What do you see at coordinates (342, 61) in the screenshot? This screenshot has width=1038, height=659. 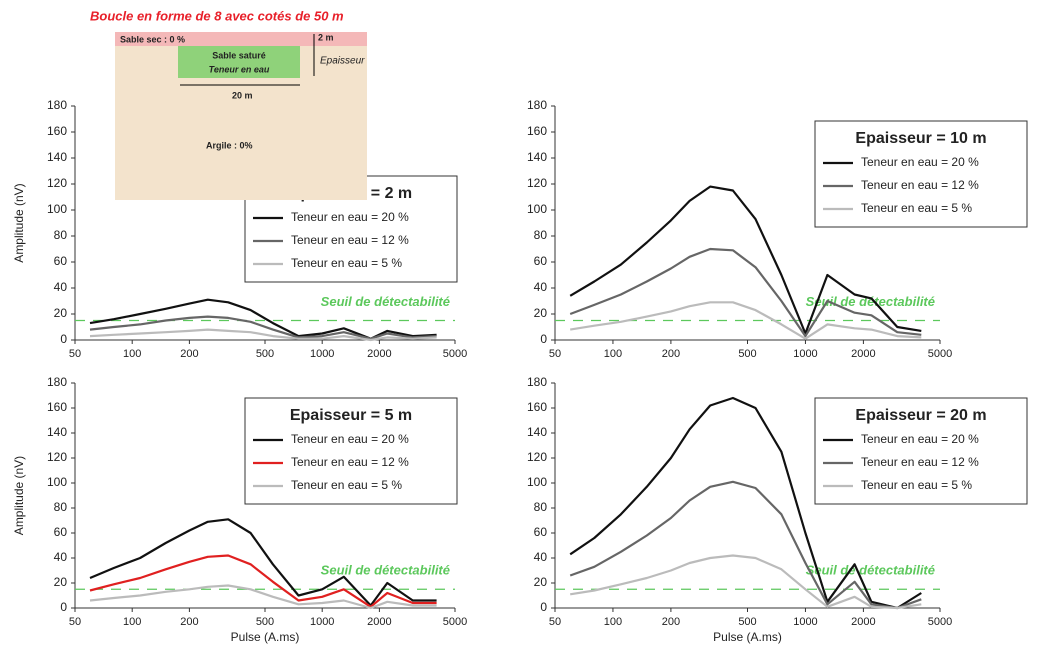 I see `thickness-label: Epaisseur` at bounding box center [342, 61].